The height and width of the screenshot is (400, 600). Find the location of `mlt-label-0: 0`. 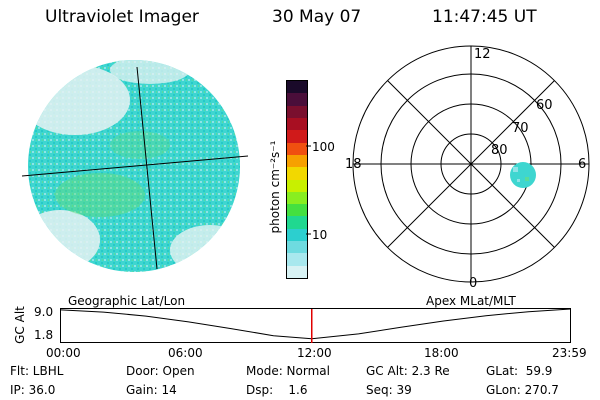

mlt-label-0: 0 is located at coordinates (473, 283).